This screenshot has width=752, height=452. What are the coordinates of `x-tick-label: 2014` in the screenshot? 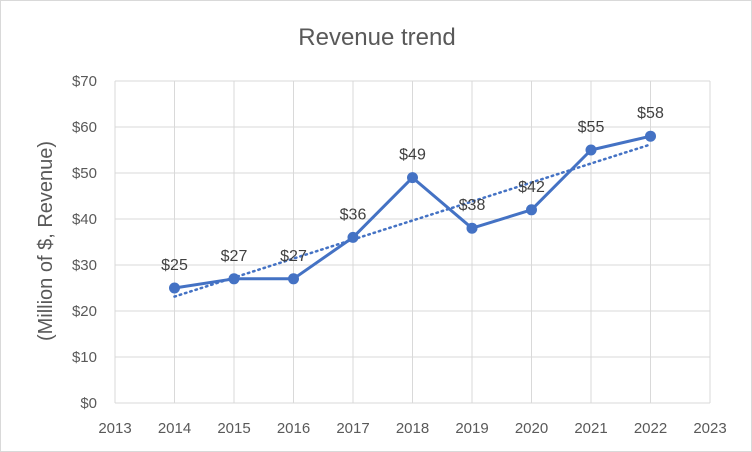 It's located at (174, 428).